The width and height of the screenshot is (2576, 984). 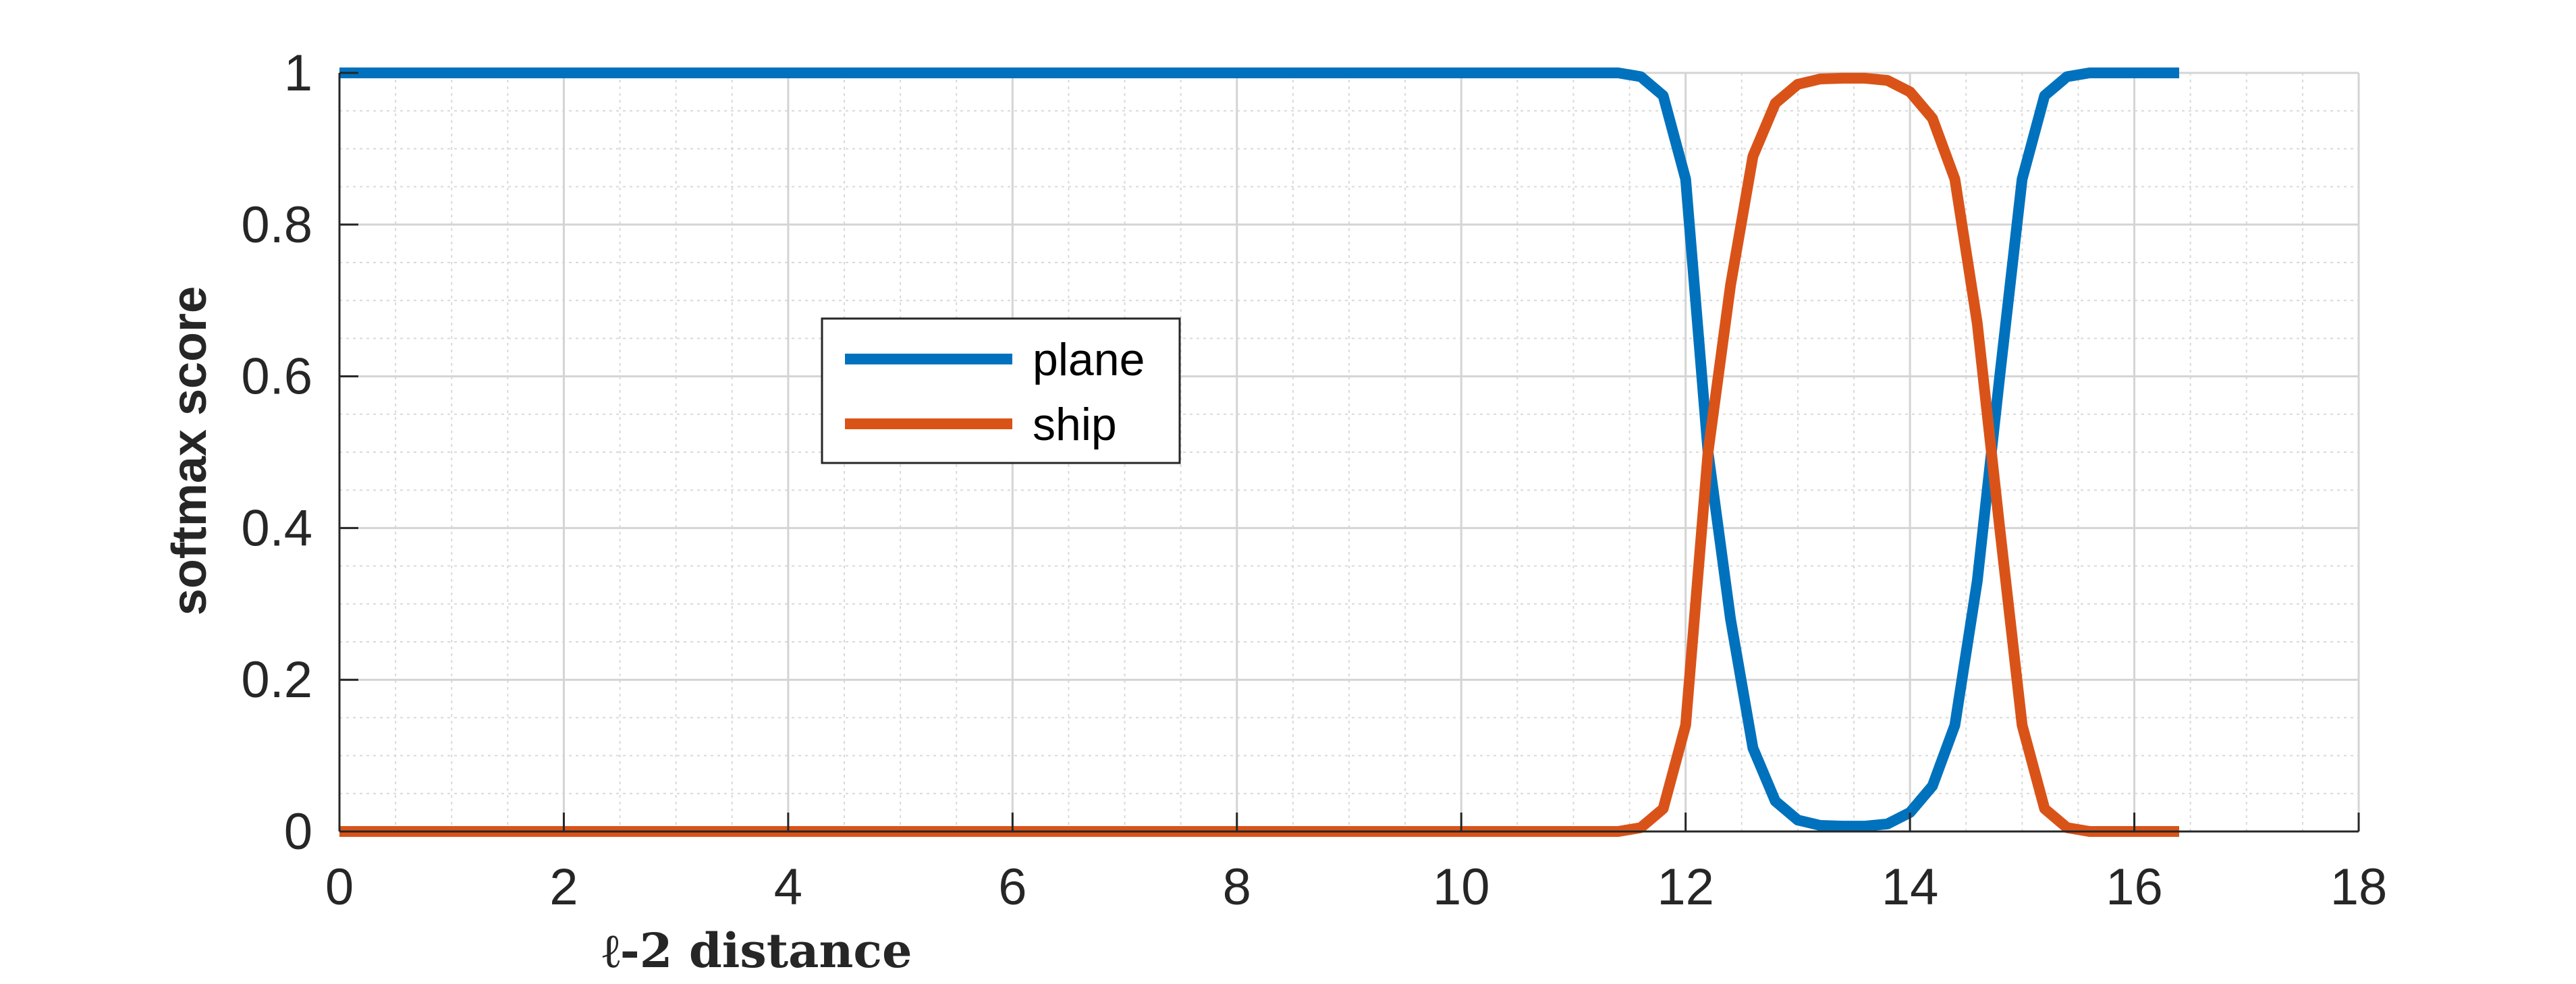 What do you see at coordinates (1075, 425) in the screenshot?
I see `legend-label-ship: ship` at bounding box center [1075, 425].